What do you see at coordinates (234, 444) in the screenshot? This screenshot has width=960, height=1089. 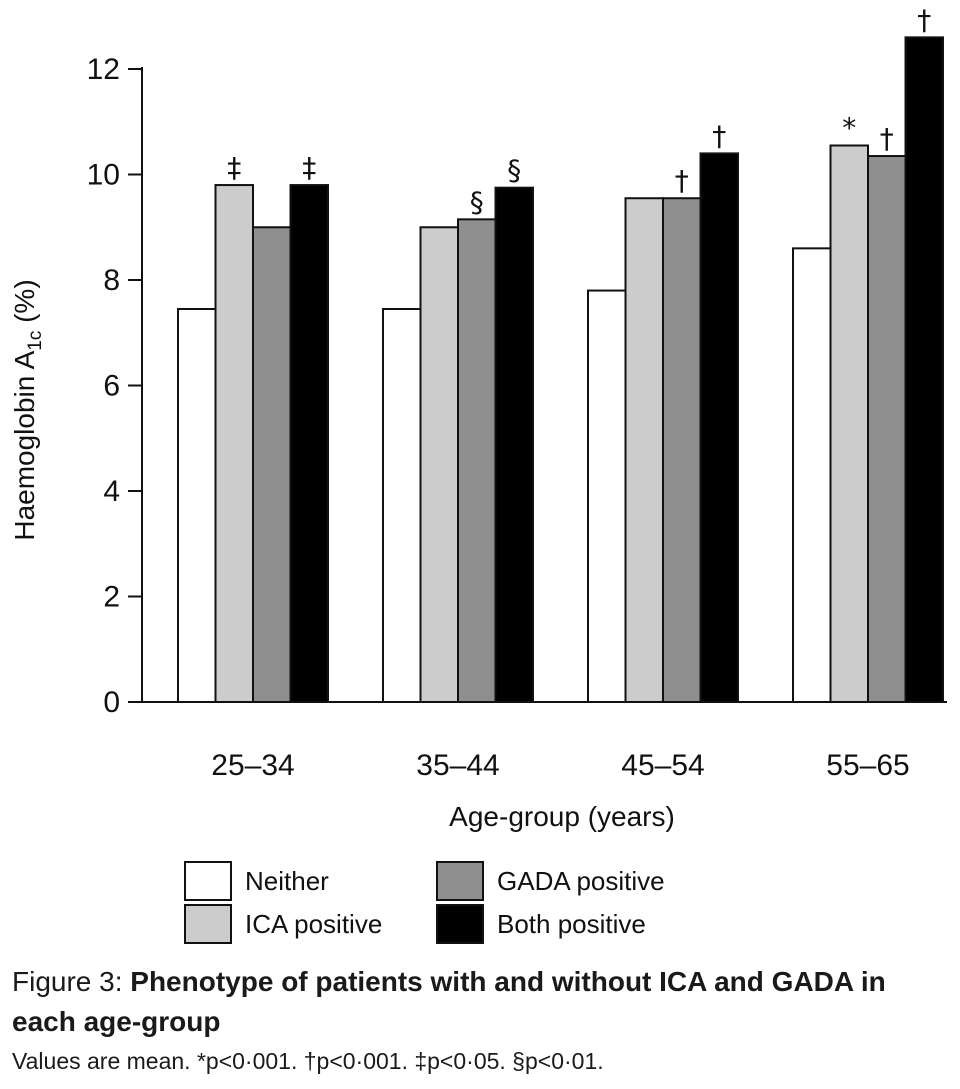 I see `bar-ica-positive-25–34` at bounding box center [234, 444].